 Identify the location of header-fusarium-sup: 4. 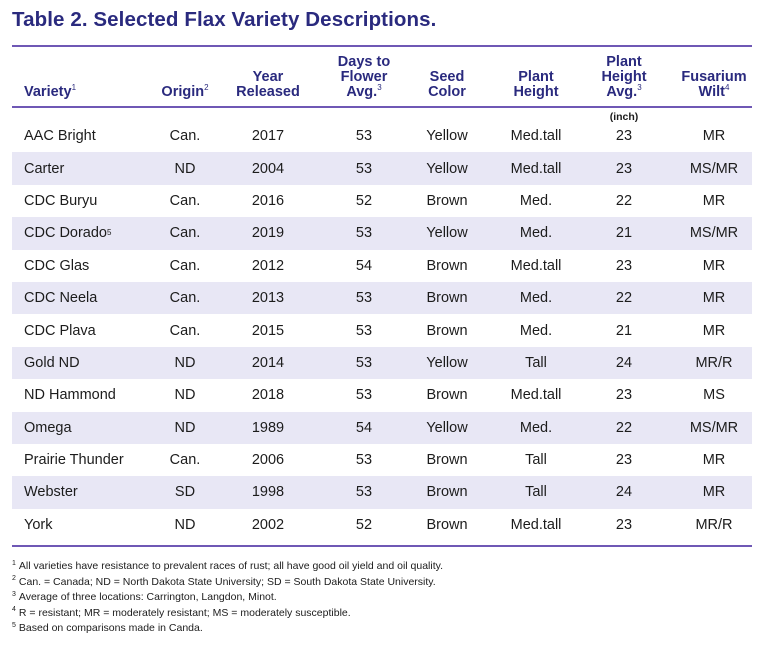
(727, 88).